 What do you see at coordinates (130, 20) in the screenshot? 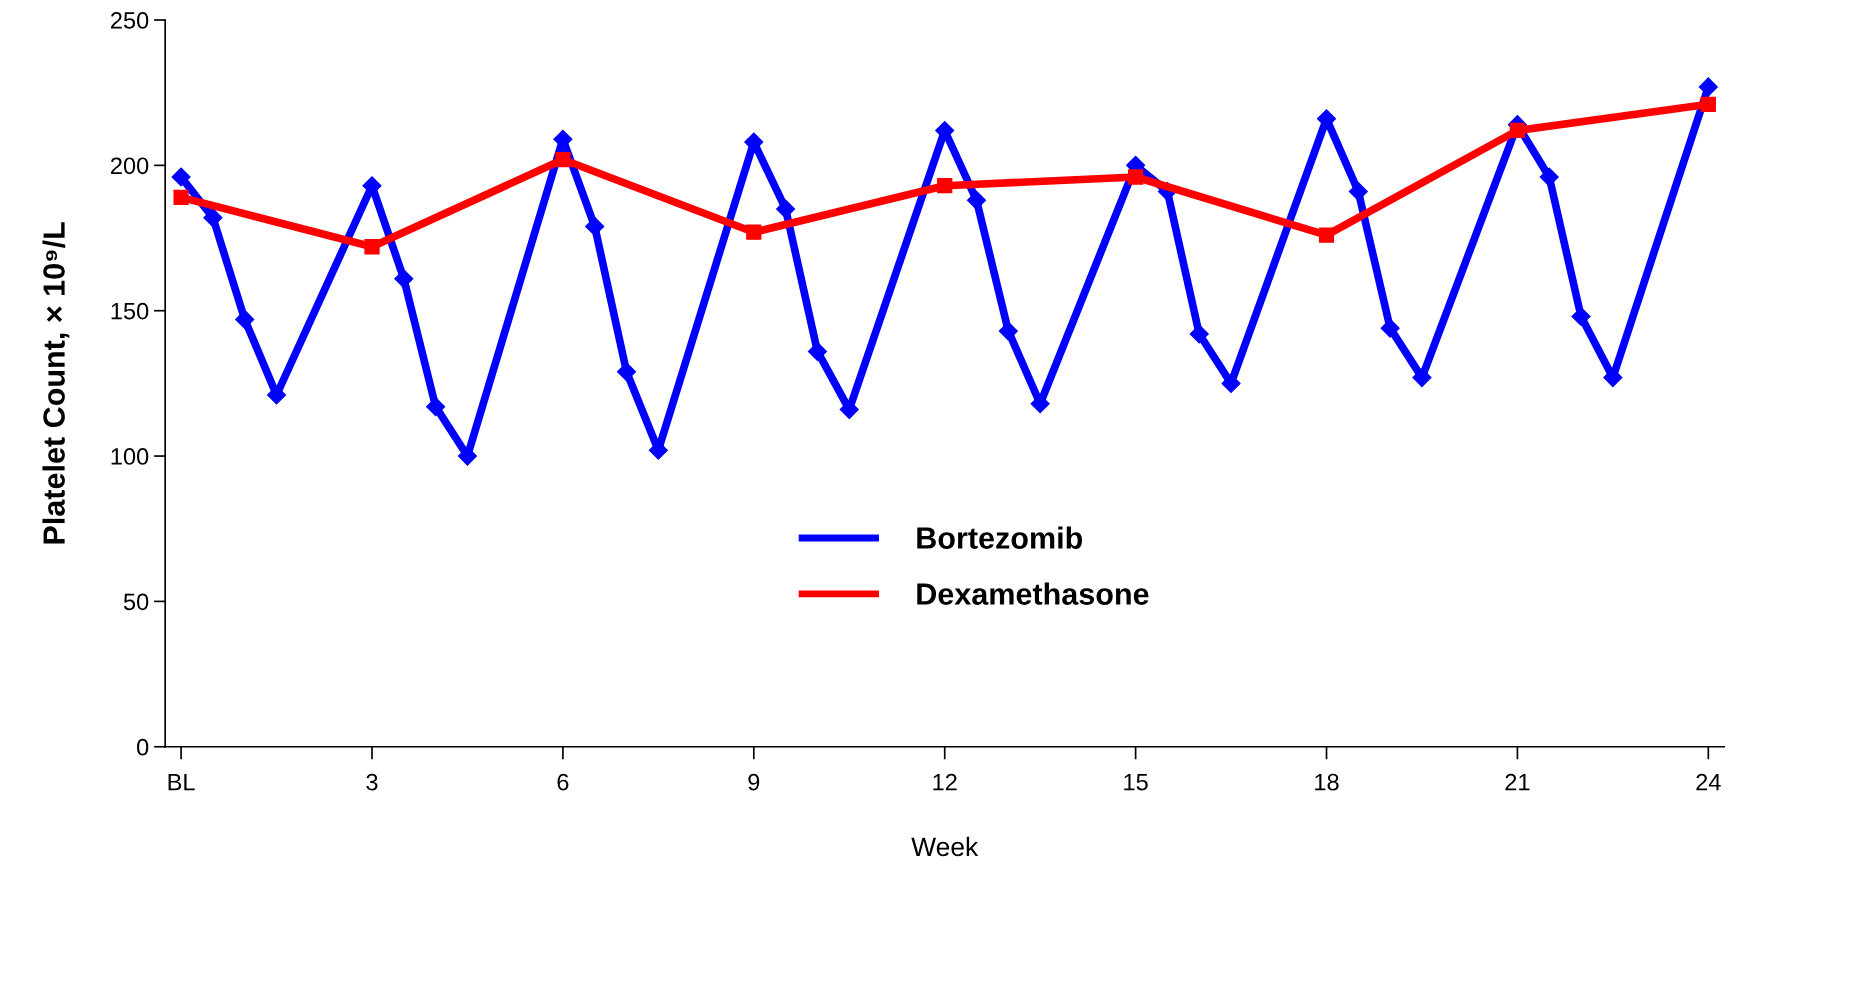
I see `y-tick-label: 250` at bounding box center [130, 20].